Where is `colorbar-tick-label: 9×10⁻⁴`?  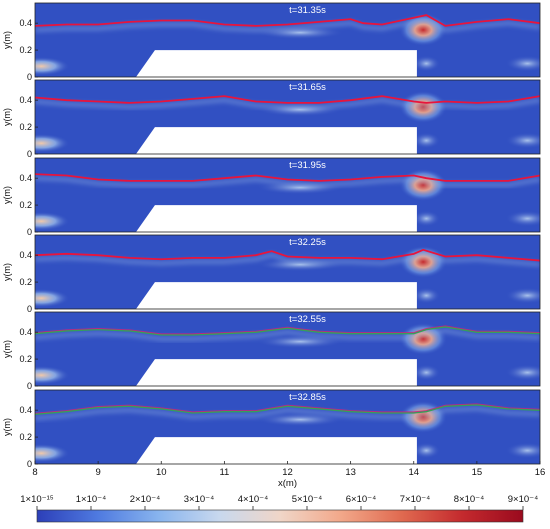
colorbar-tick-label: 9×10⁻⁴ is located at coordinates (523, 499).